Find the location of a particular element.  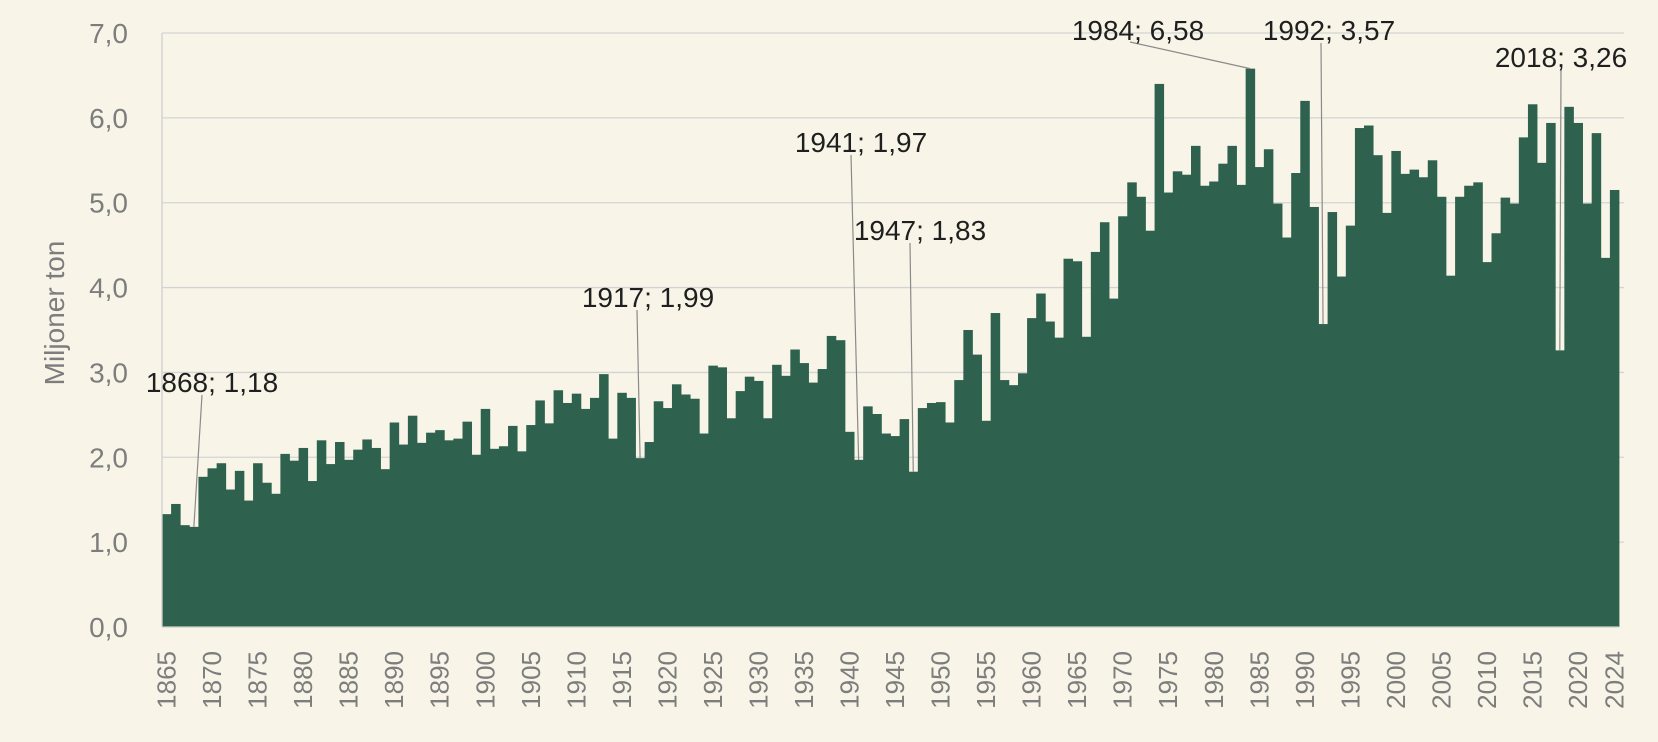

y-tick-label: 1,0 is located at coordinates (108, 542).